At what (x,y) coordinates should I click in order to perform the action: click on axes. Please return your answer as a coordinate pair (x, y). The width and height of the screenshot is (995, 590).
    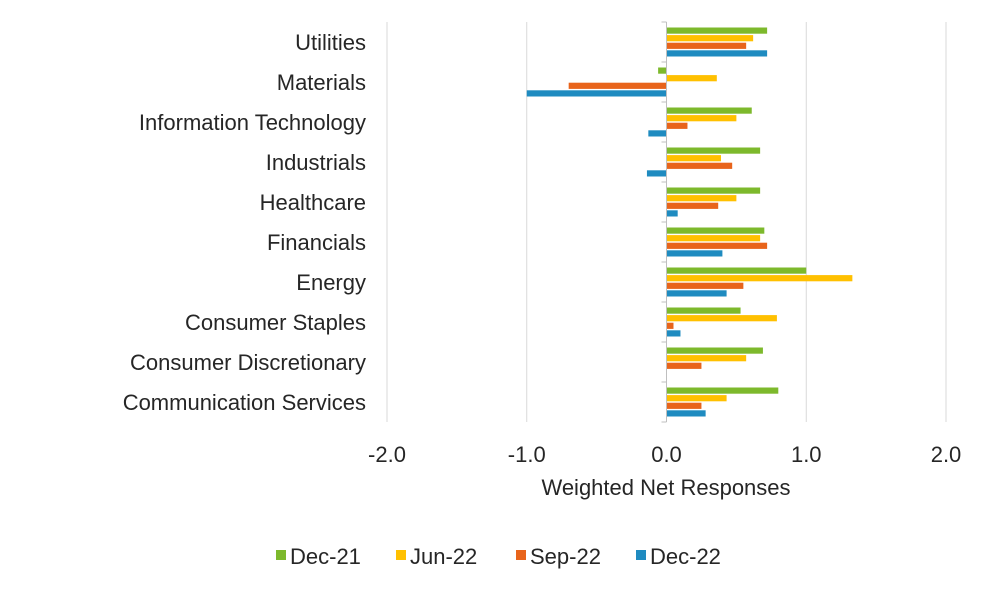
    Looking at the image, I should click on (664, 222).